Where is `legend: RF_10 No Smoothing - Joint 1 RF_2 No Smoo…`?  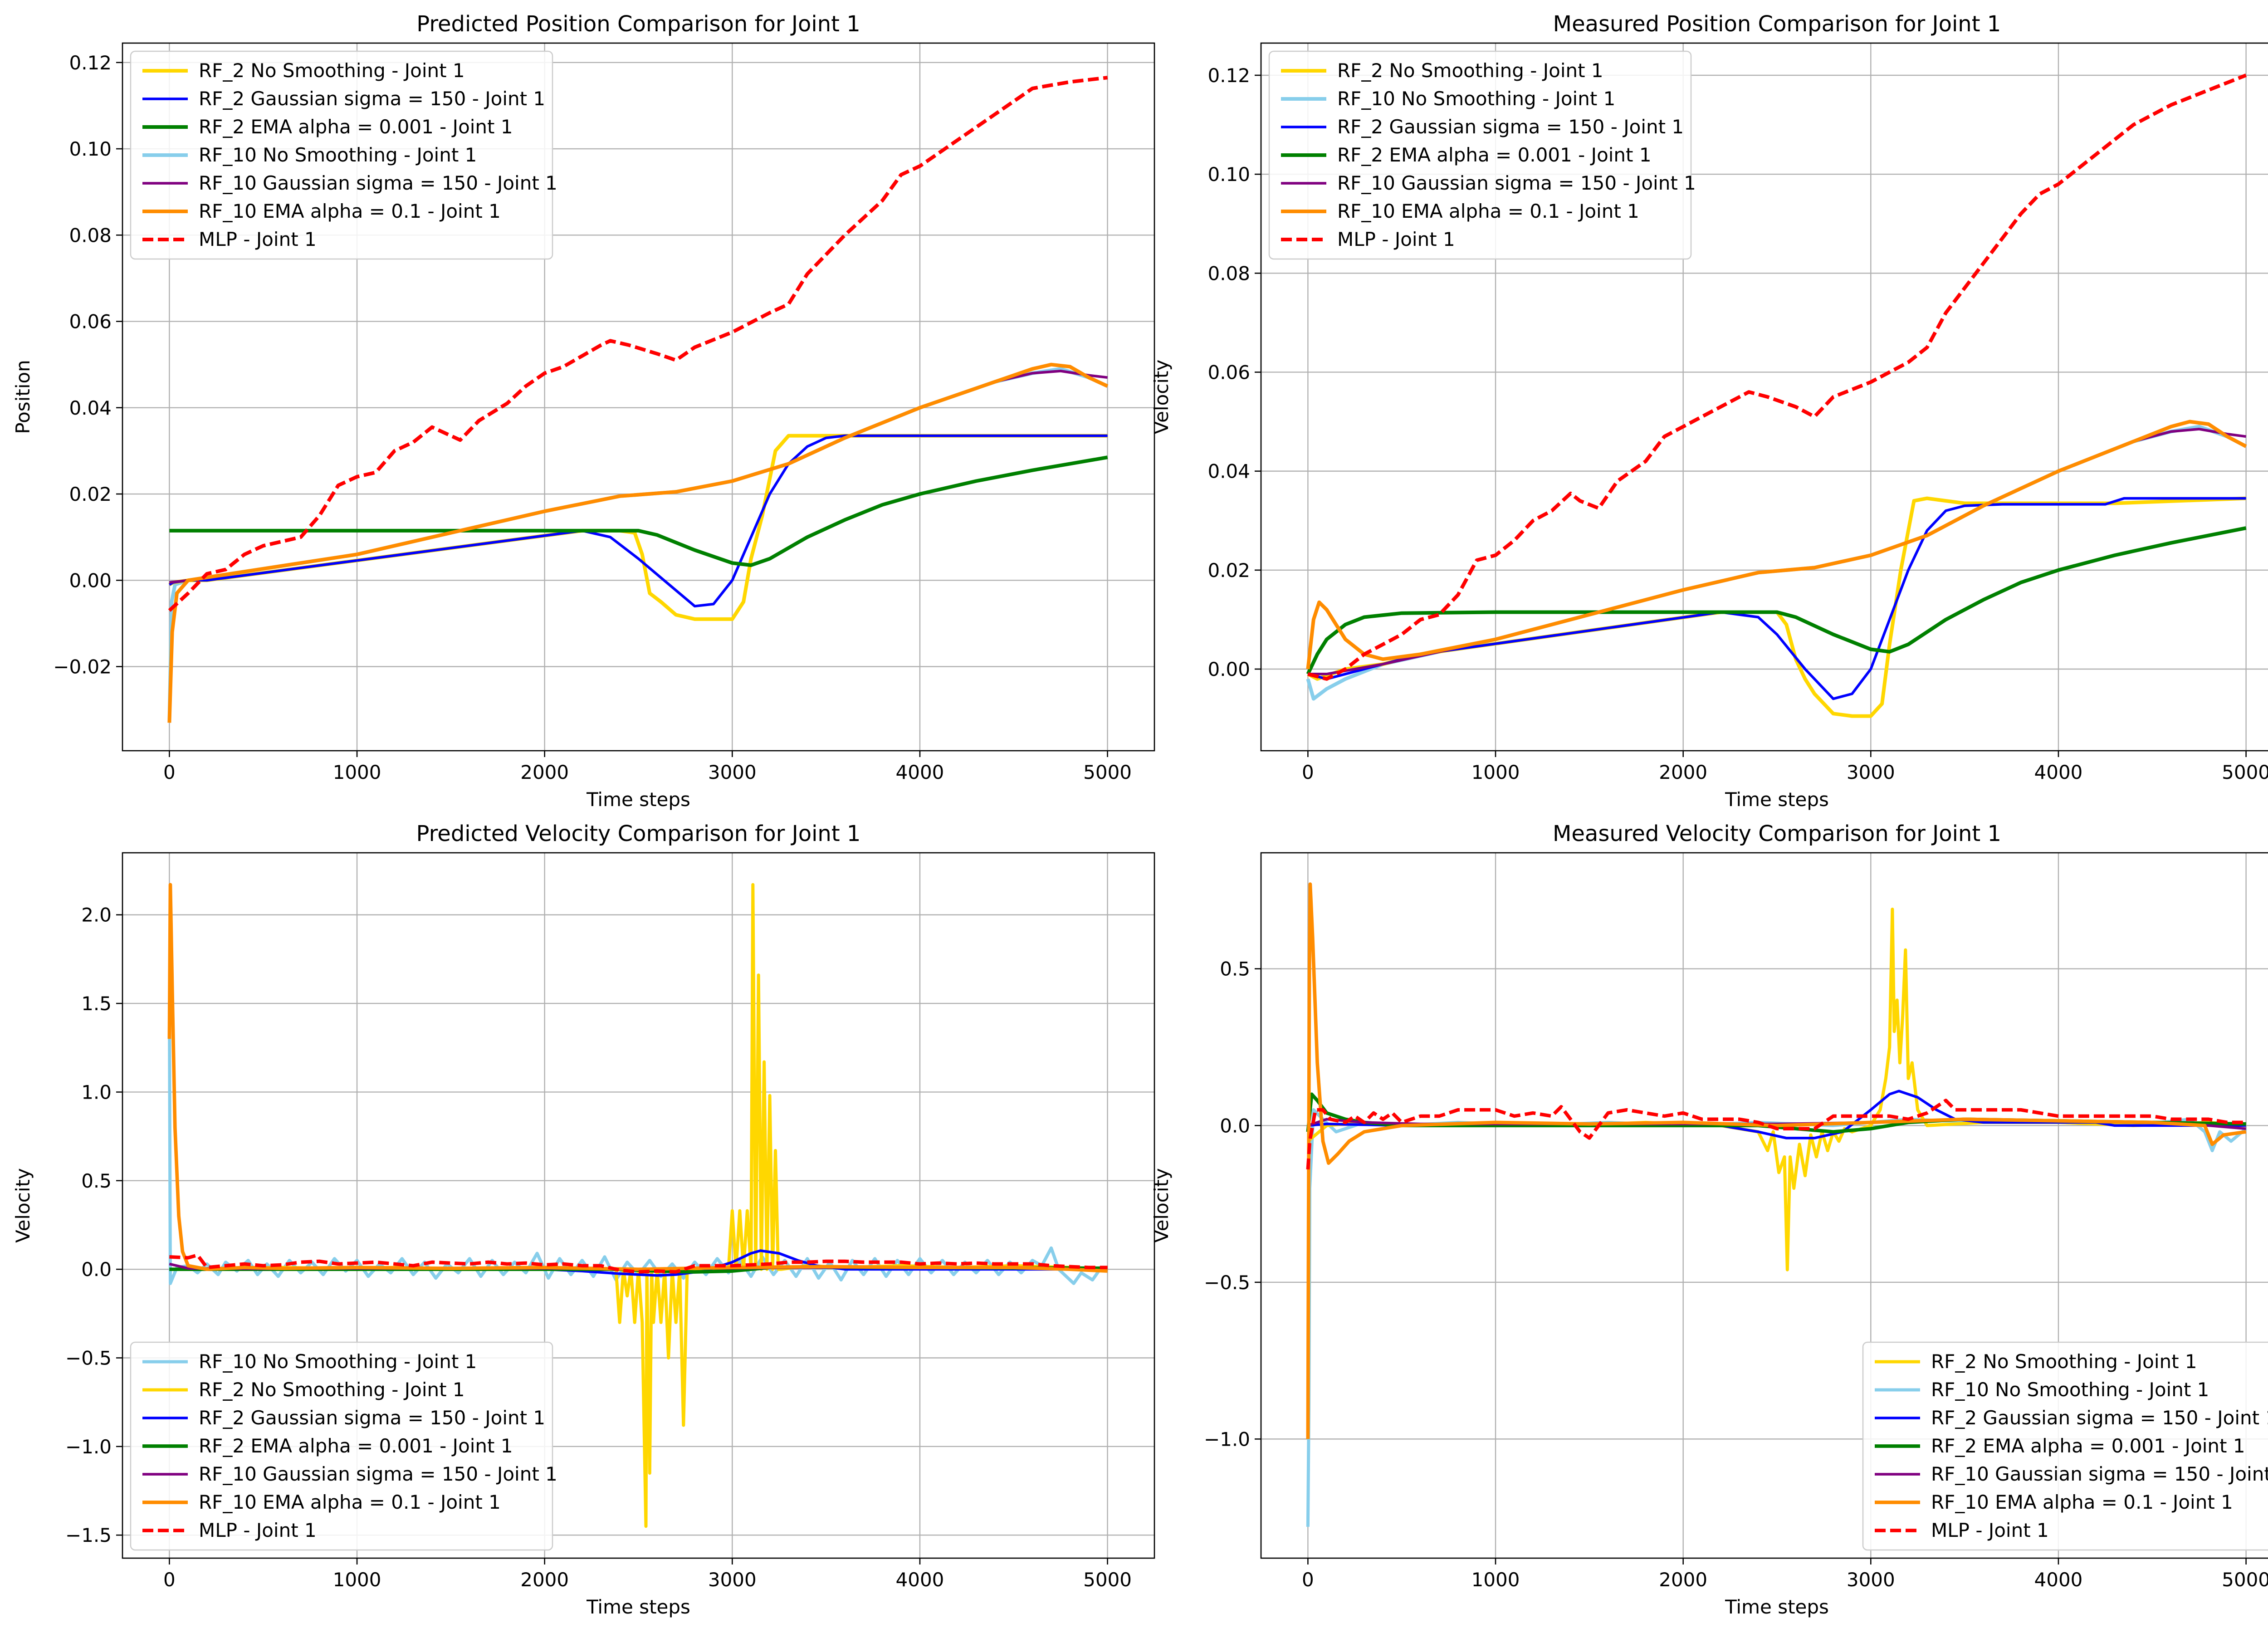
legend: RF_10 No Smoothing - Joint 1 RF_2 No Smoo… is located at coordinates (344, 1446).